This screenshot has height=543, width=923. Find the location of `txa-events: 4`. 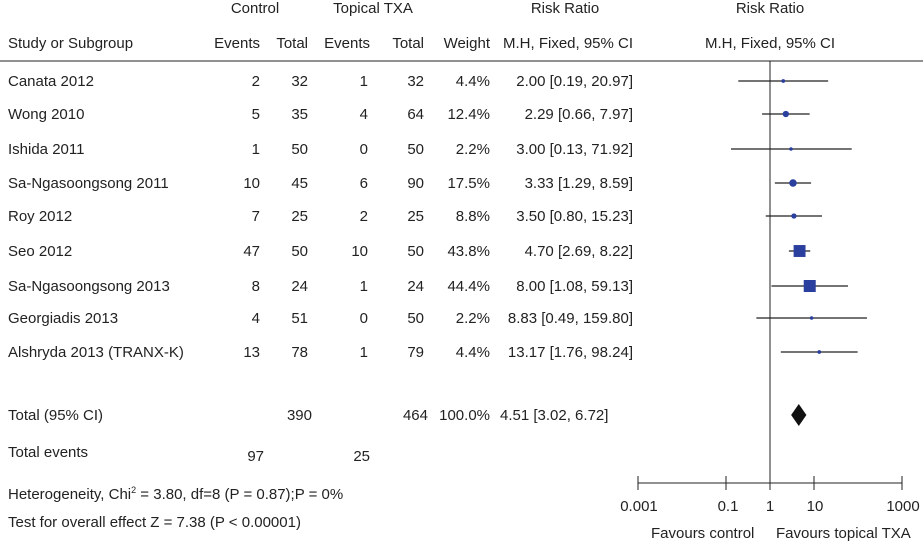

txa-events: 4 is located at coordinates (363, 114).